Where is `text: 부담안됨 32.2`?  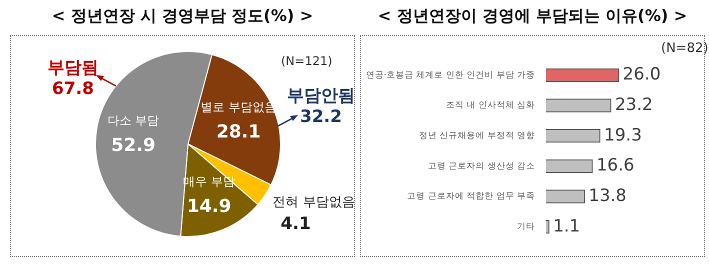
text: 부담안됨 32.2 is located at coordinates (321, 107).